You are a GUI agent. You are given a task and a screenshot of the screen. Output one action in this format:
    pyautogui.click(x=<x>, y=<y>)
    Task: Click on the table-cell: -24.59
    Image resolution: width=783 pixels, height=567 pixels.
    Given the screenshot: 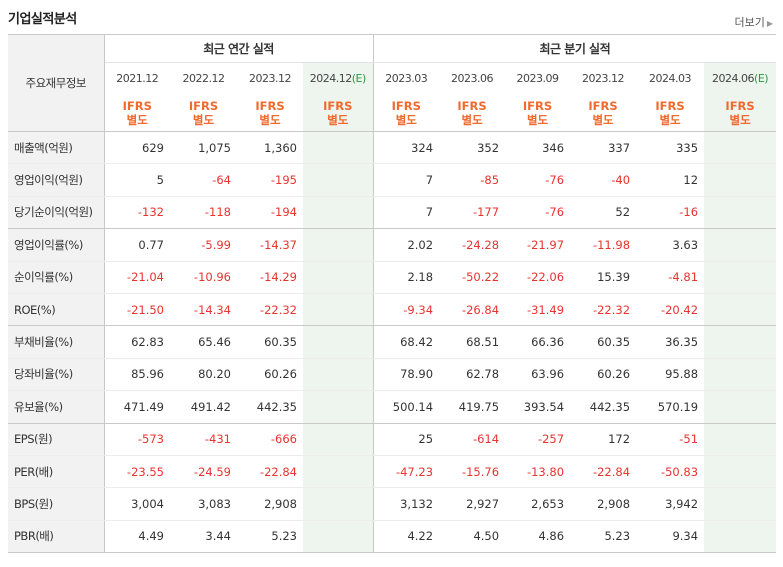 What is the action you would take?
    pyautogui.click(x=203, y=472)
    